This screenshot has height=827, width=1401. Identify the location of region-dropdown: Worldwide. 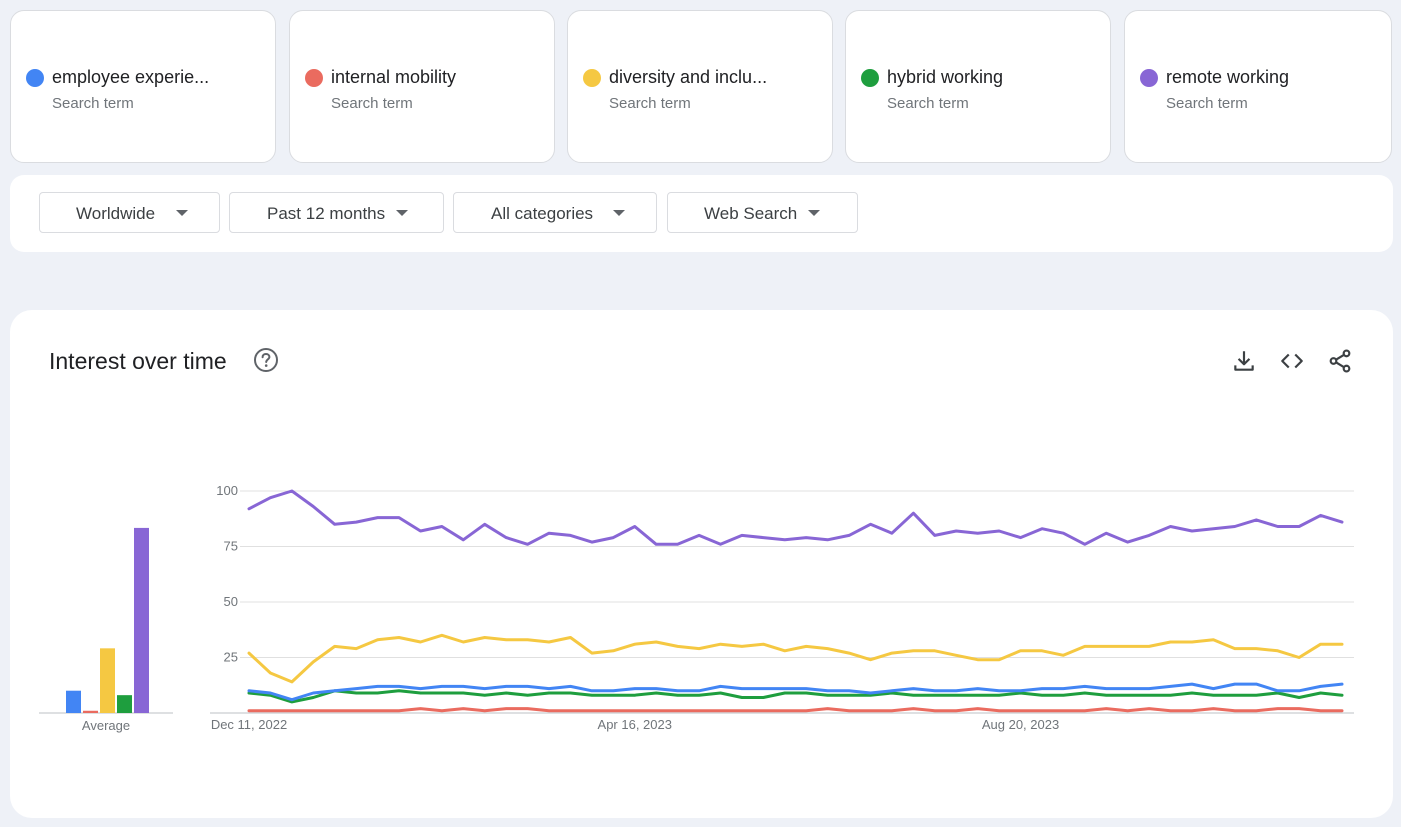
(129, 212).